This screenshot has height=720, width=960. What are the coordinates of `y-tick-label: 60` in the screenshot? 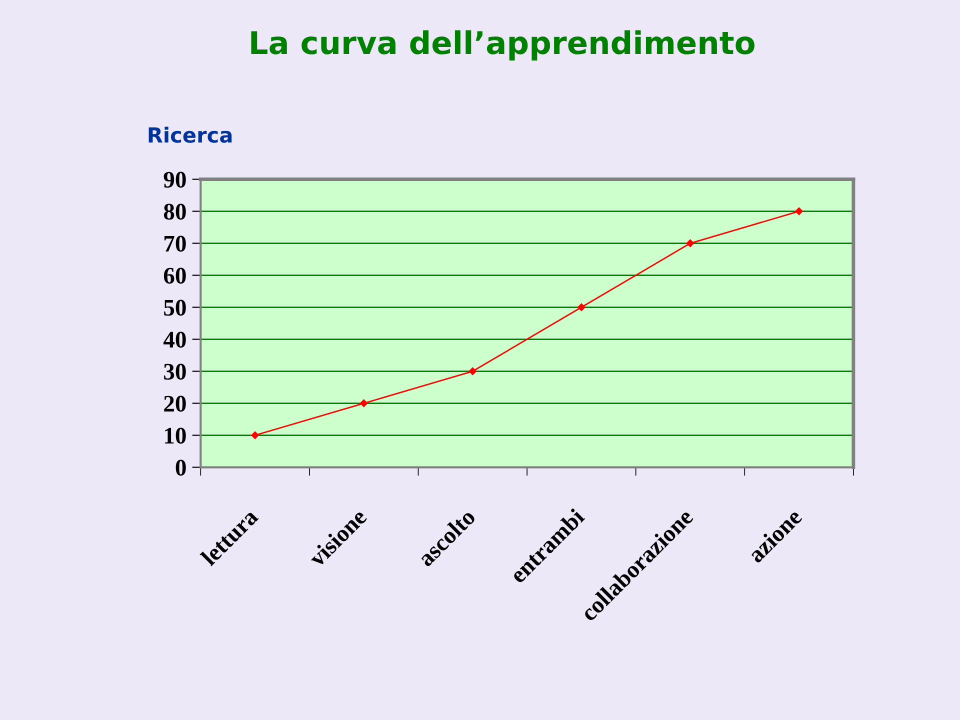 It's located at (175, 276).